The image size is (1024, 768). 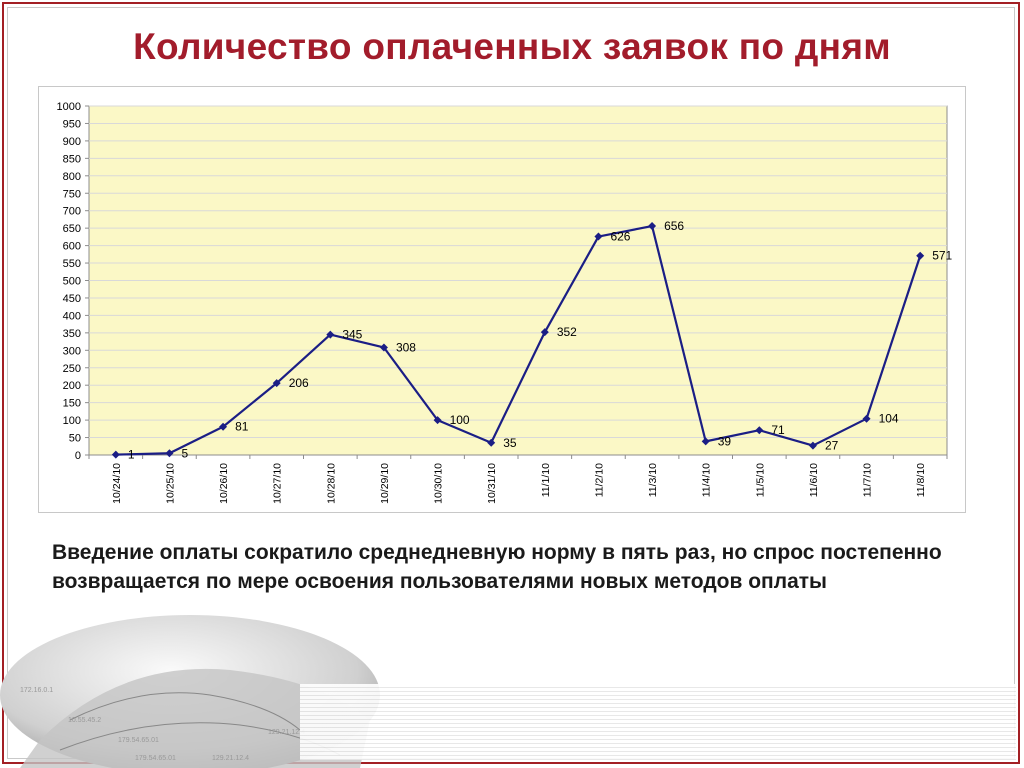 What do you see at coordinates (778, 430) in the screenshot?
I see `data-label: 71` at bounding box center [778, 430].